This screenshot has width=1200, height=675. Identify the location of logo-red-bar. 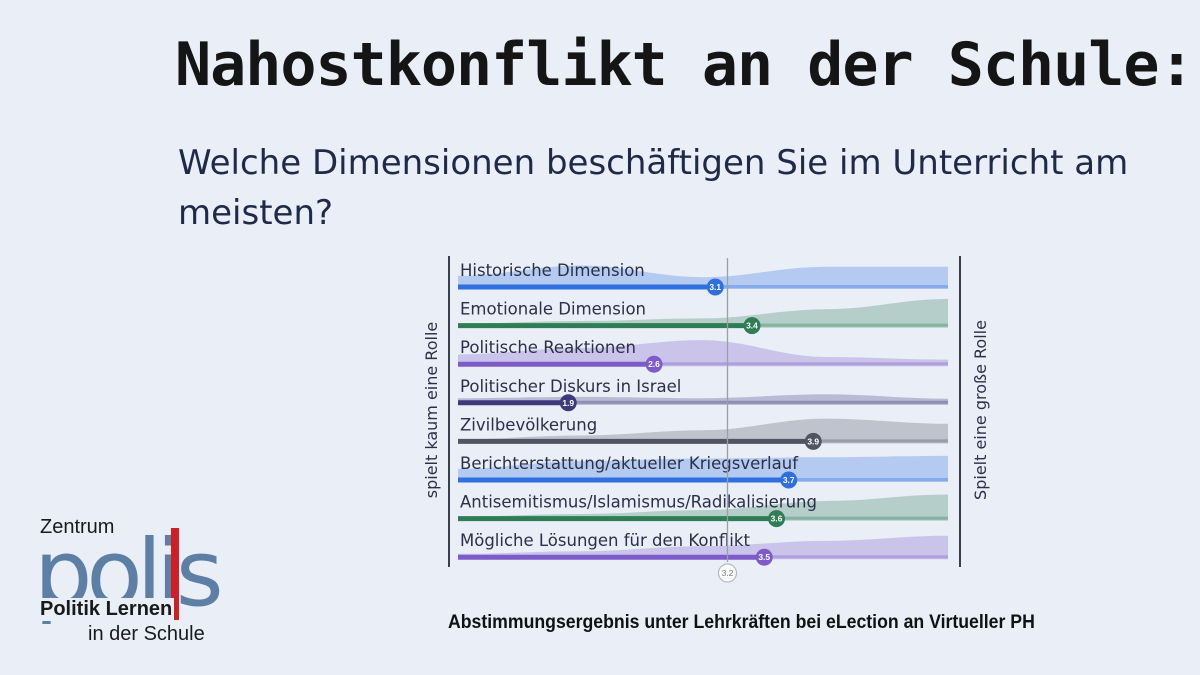
(175, 574).